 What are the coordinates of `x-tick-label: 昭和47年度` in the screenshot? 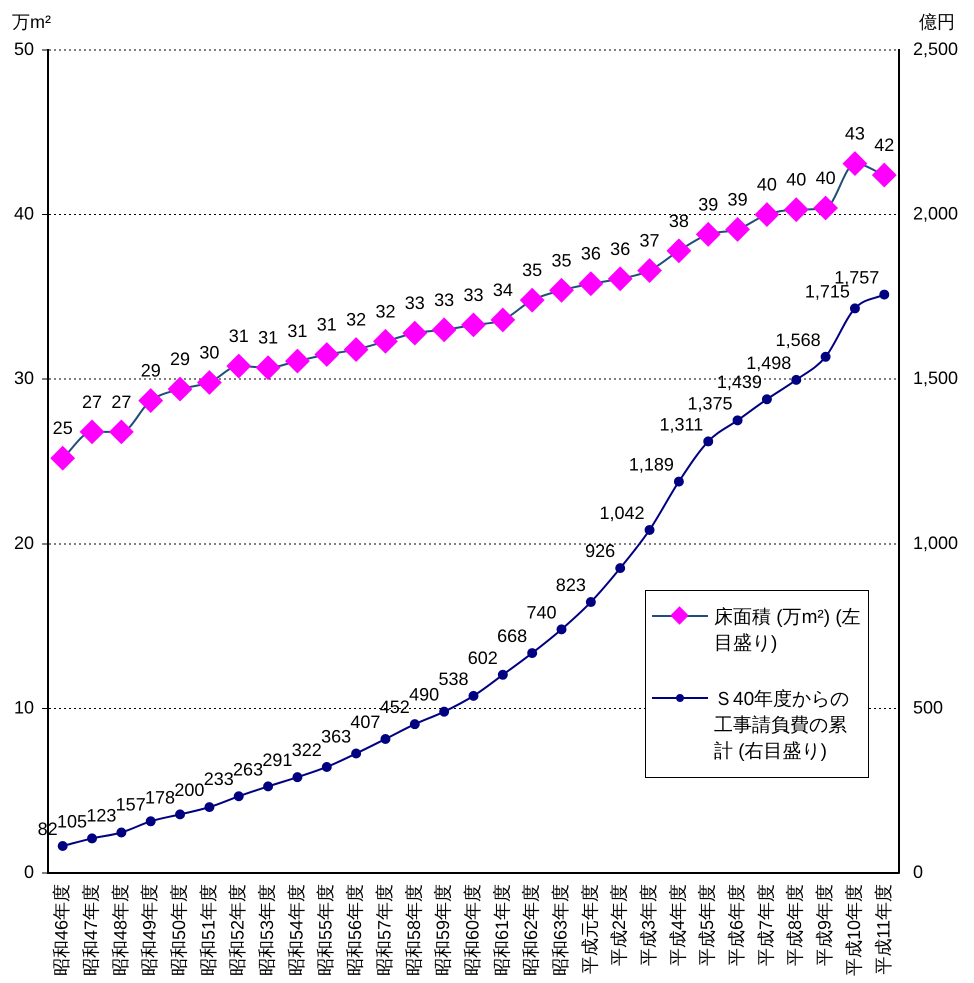 It's located at (91, 930).